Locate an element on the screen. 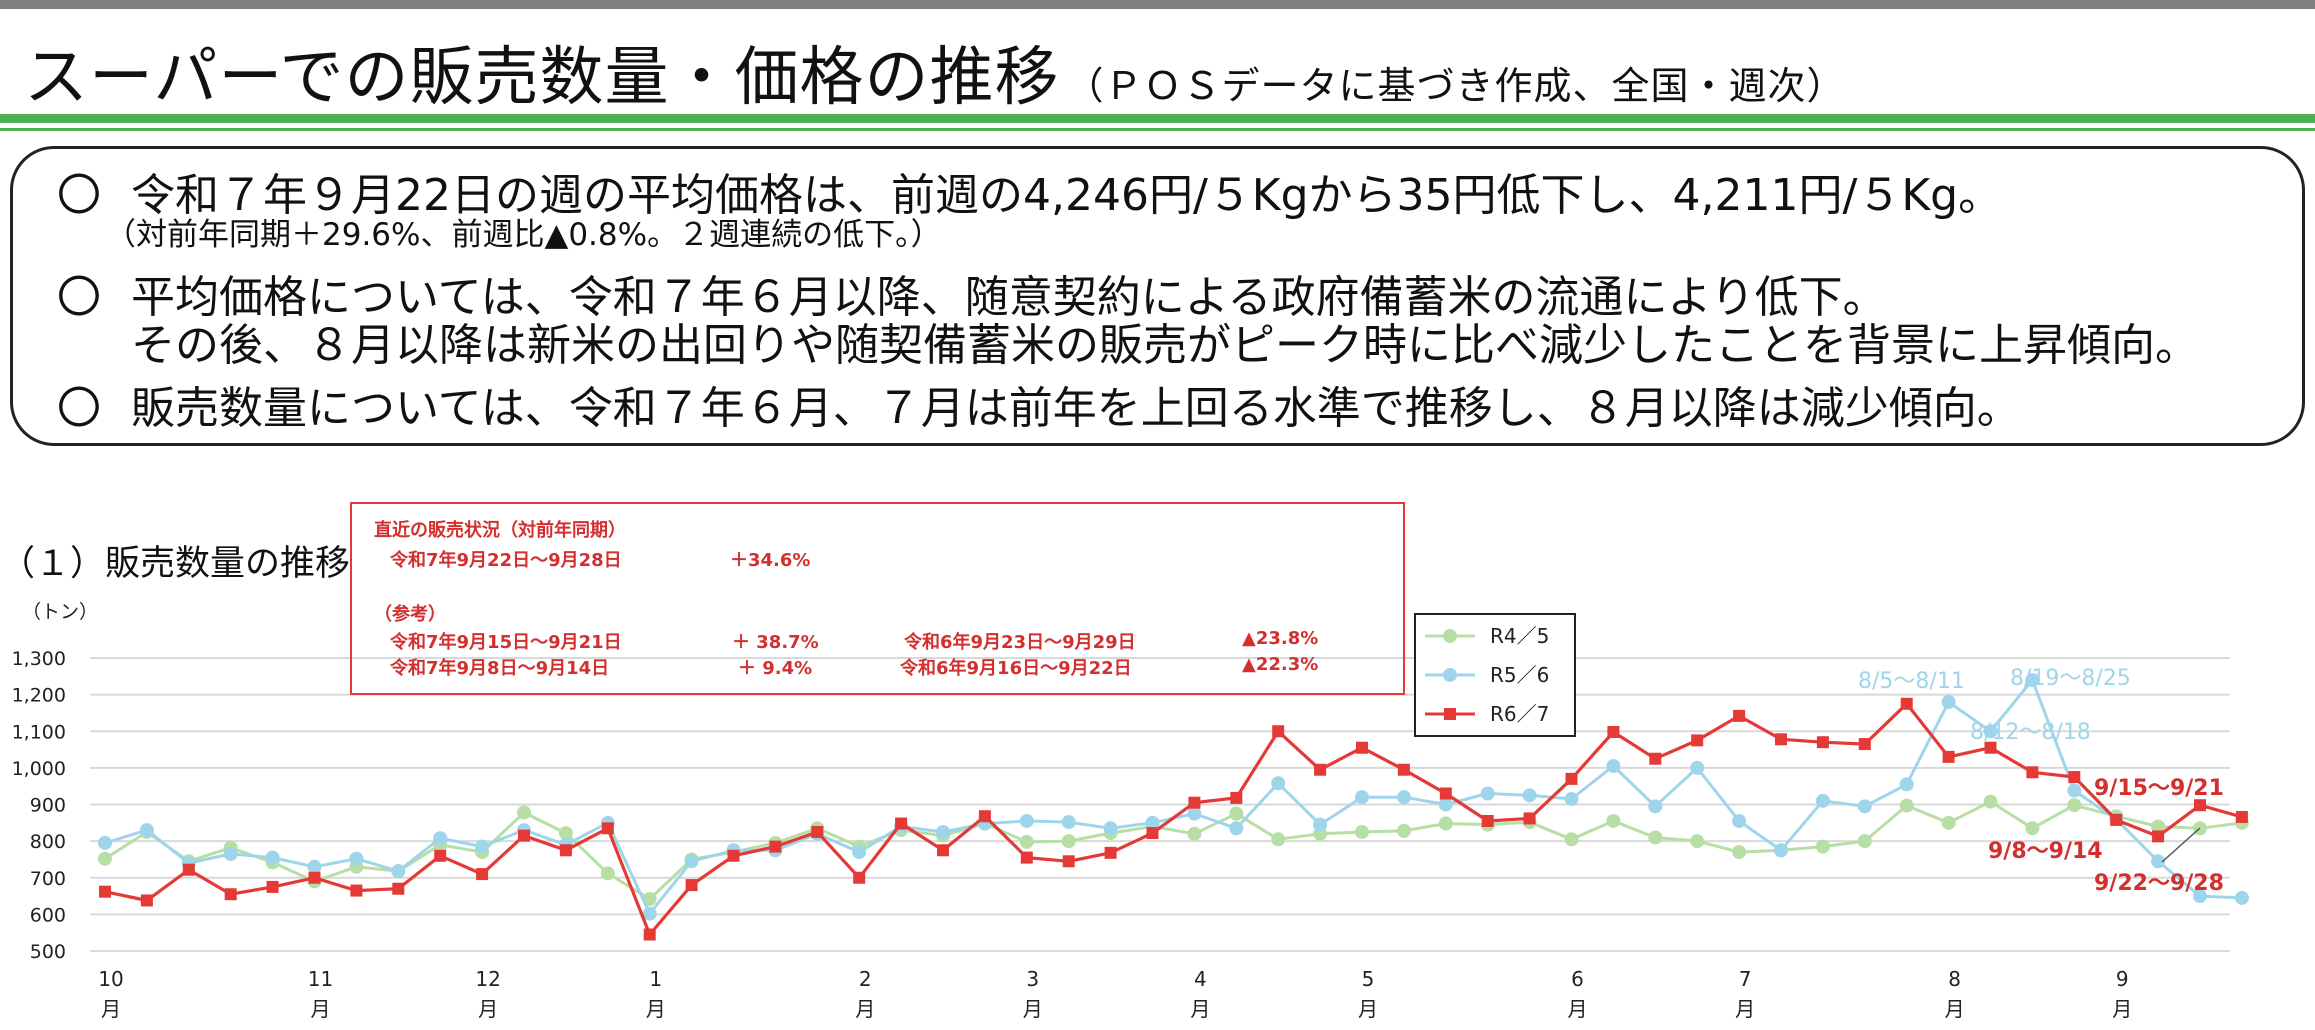 The width and height of the screenshot is (2315, 1030). reference-row3-period: 令和7年9月8日～9月14日 is located at coordinates (500, 668).